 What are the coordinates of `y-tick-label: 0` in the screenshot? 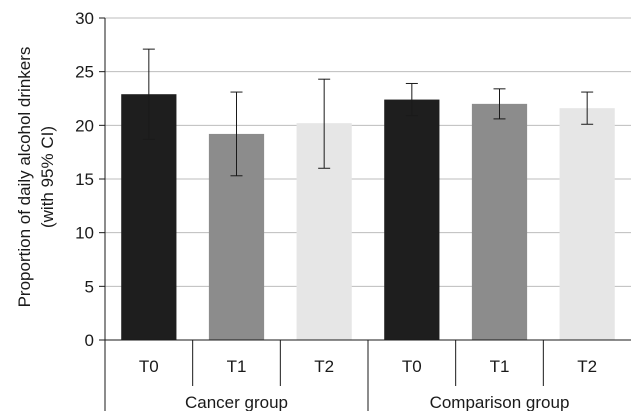 It's located at (89, 340).